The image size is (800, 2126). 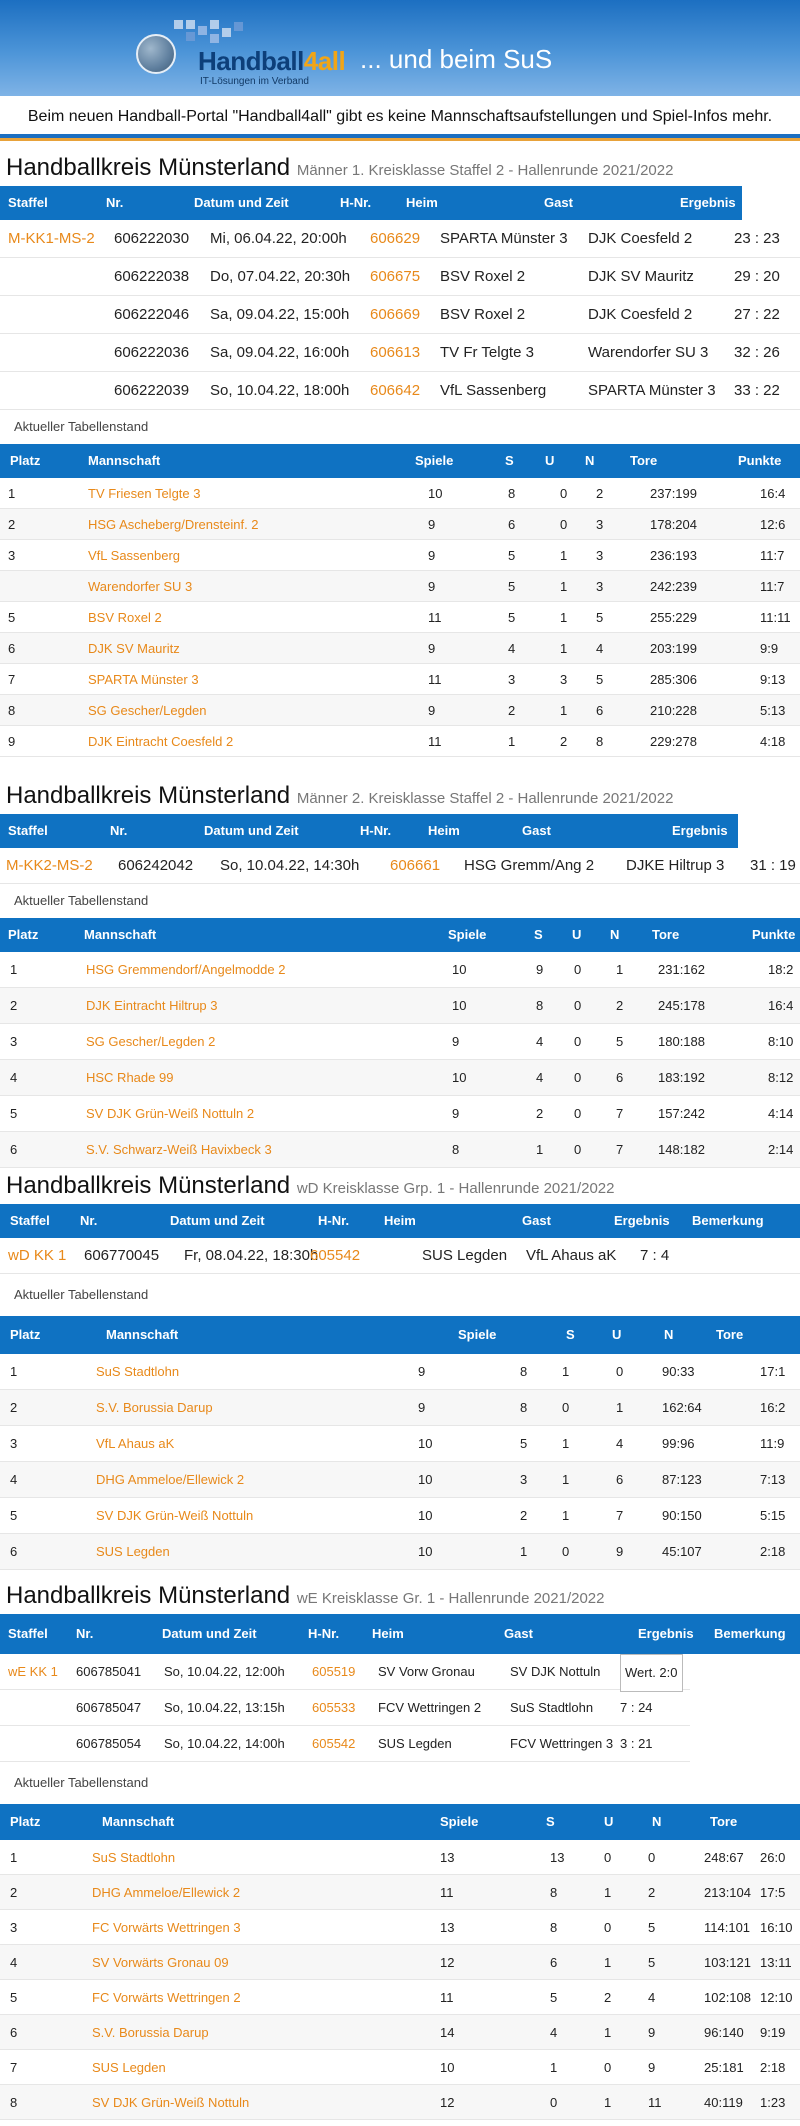 I want to click on standings-n: 3, so click(x=600, y=555).